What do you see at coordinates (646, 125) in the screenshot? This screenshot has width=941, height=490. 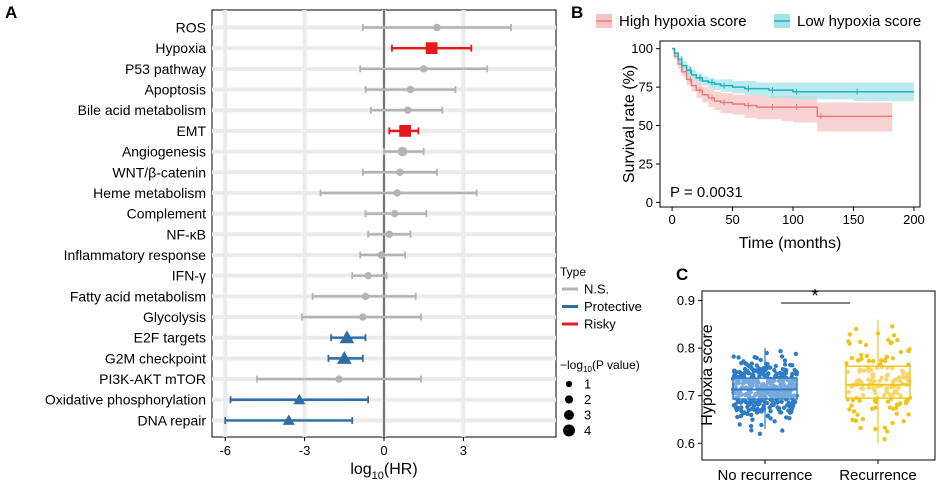 I see `survival-y-tick-label: 50` at bounding box center [646, 125].